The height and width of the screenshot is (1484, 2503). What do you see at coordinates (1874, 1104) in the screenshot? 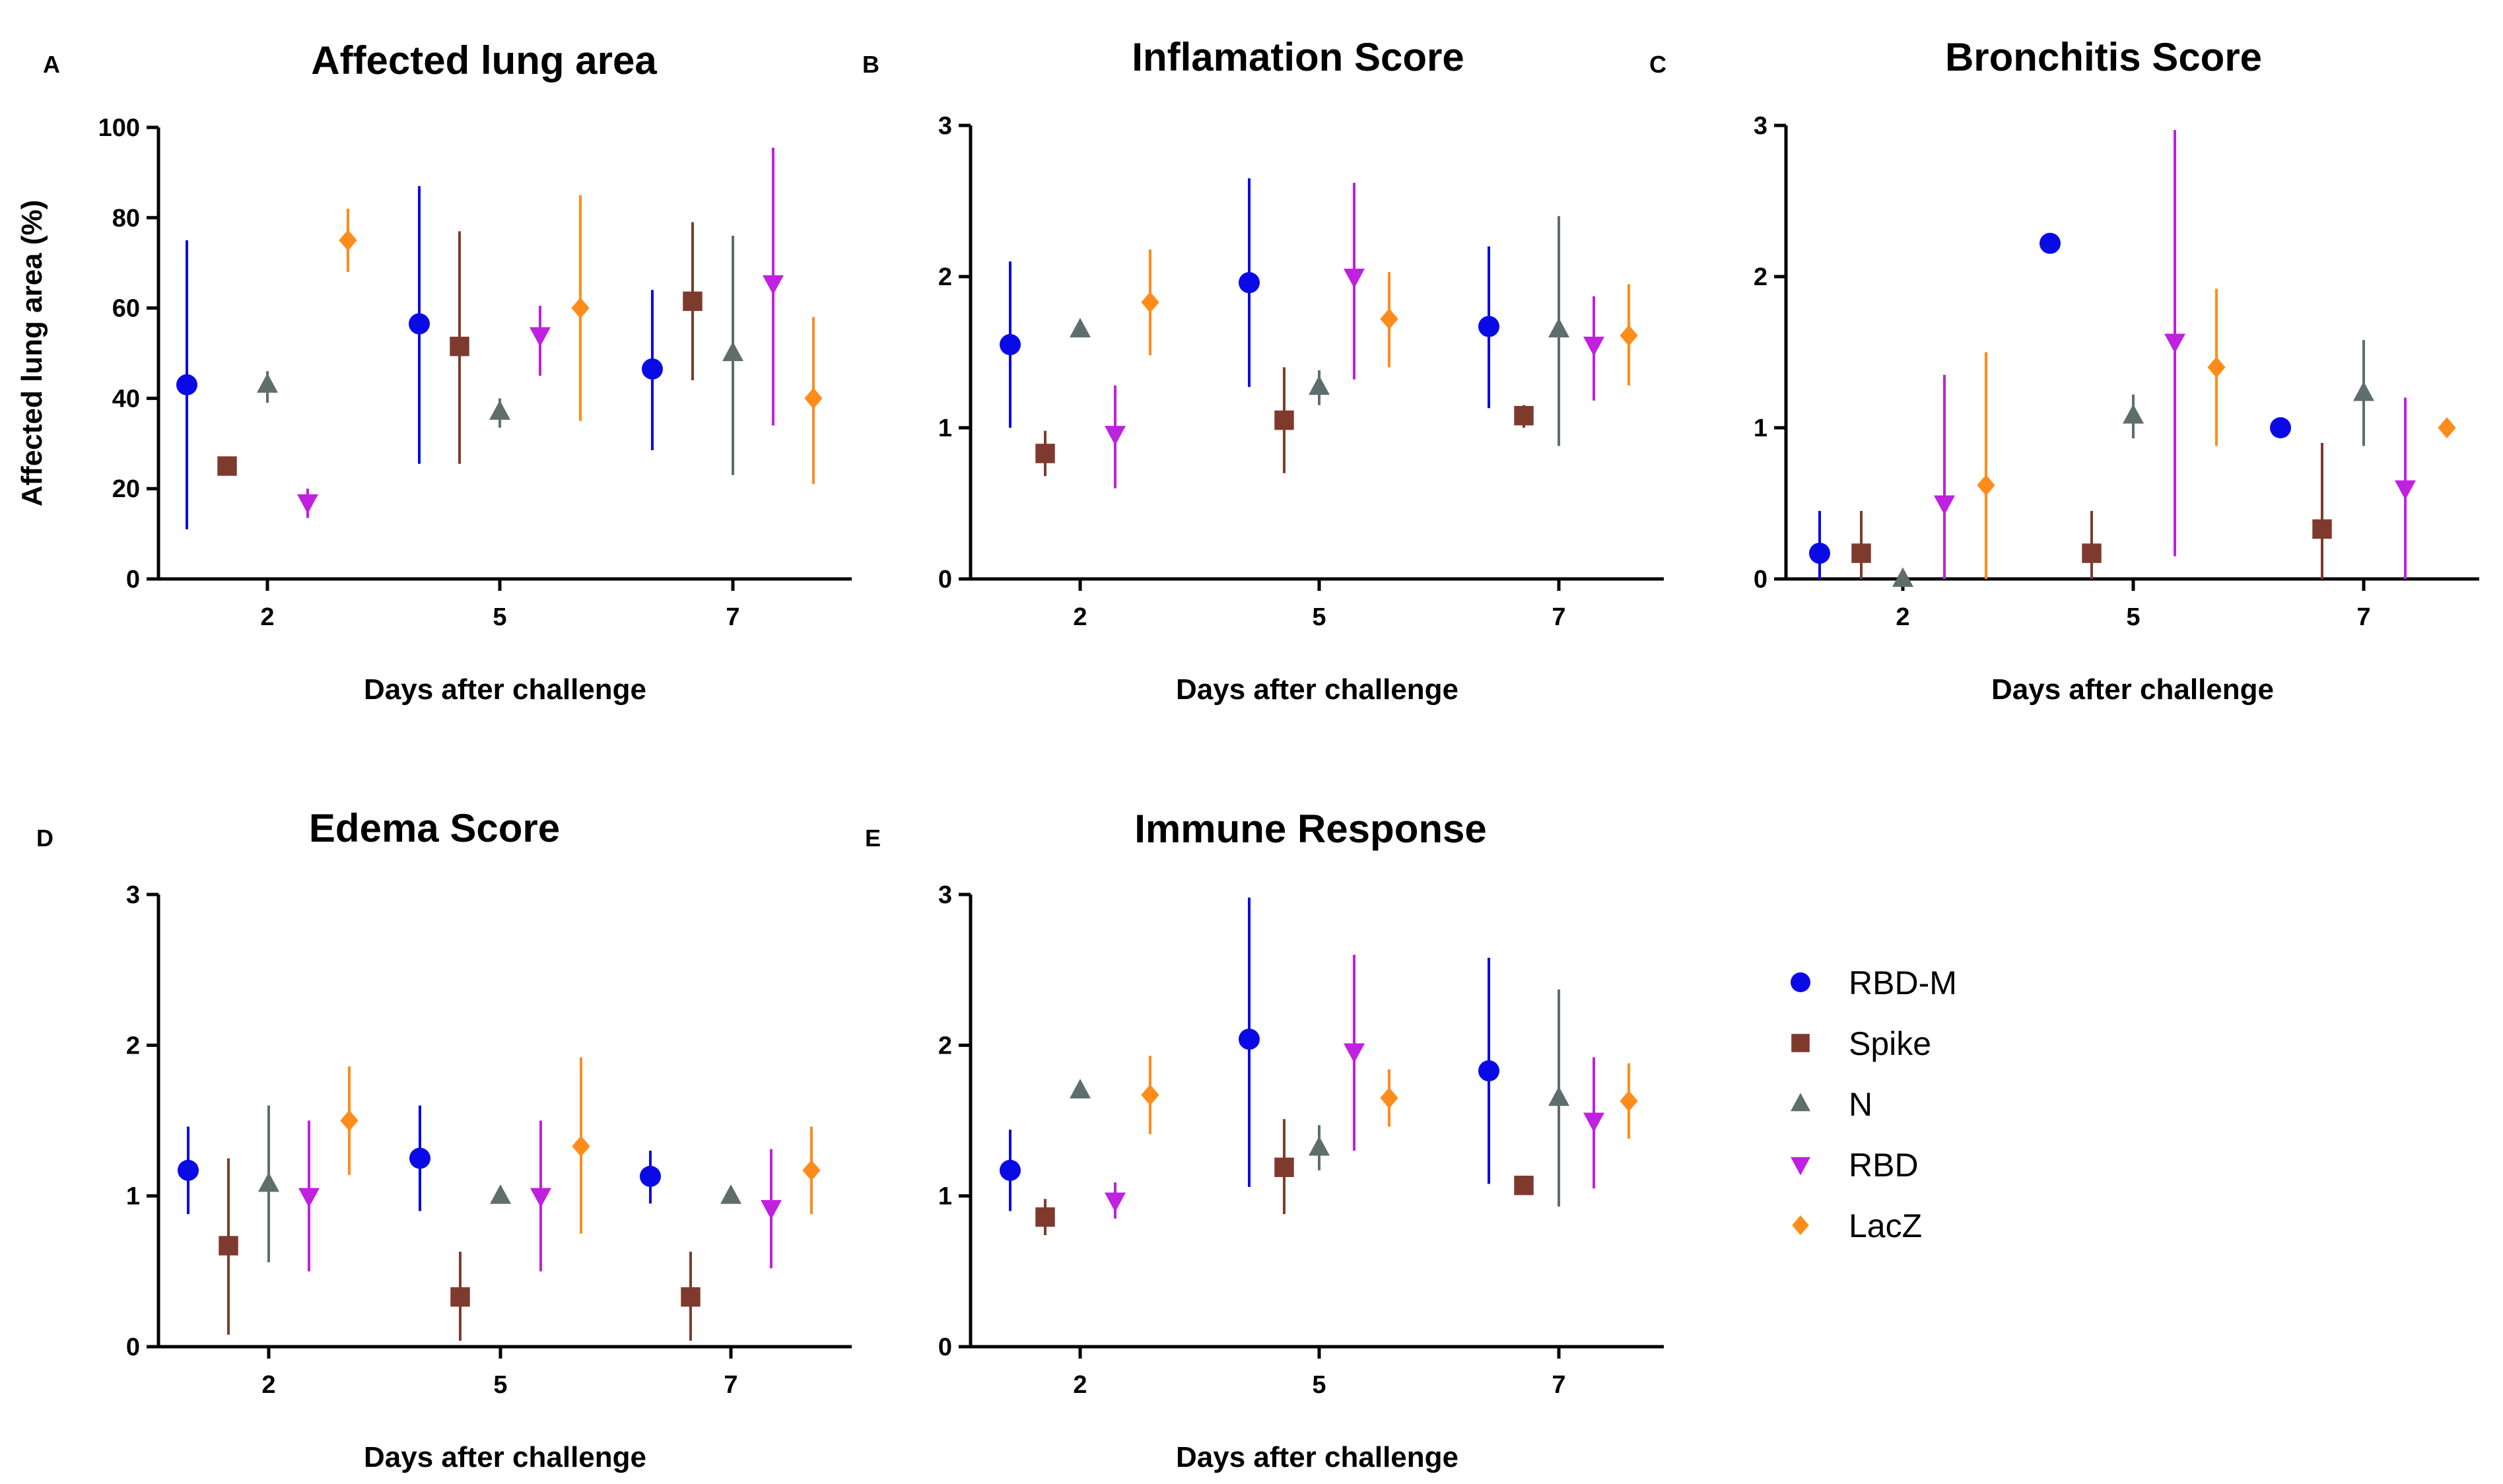
I see `legend: RBD-M Spike N RBD LacZ` at bounding box center [1874, 1104].